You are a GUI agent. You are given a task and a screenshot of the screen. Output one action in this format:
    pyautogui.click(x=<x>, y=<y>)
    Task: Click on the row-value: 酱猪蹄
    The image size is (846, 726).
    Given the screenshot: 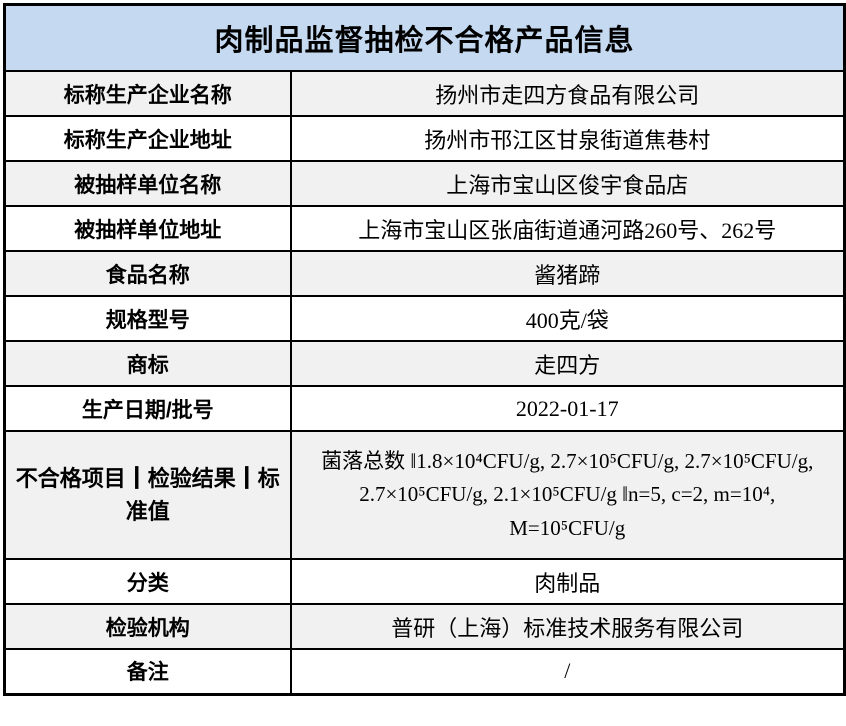 What is the action you would take?
    pyautogui.click(x=567, y=273)
    